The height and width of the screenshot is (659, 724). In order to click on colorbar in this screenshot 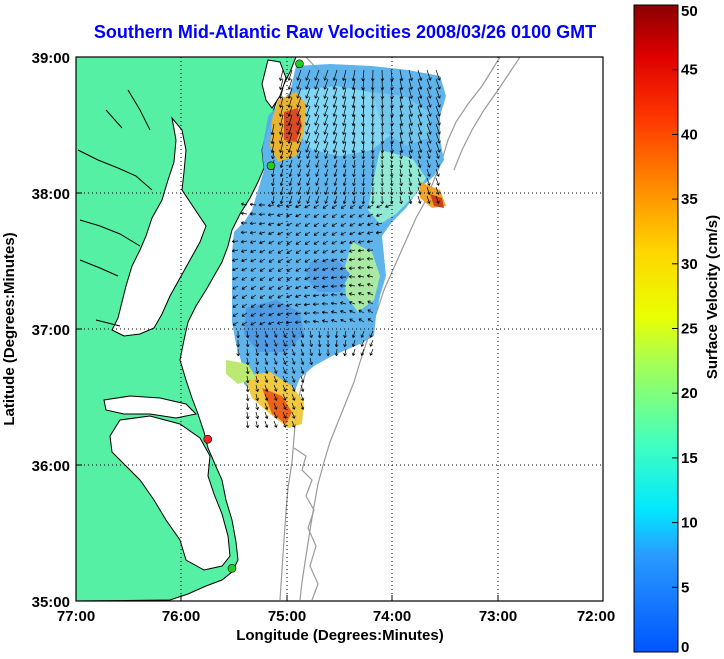, I will do `click(656, 328)`.